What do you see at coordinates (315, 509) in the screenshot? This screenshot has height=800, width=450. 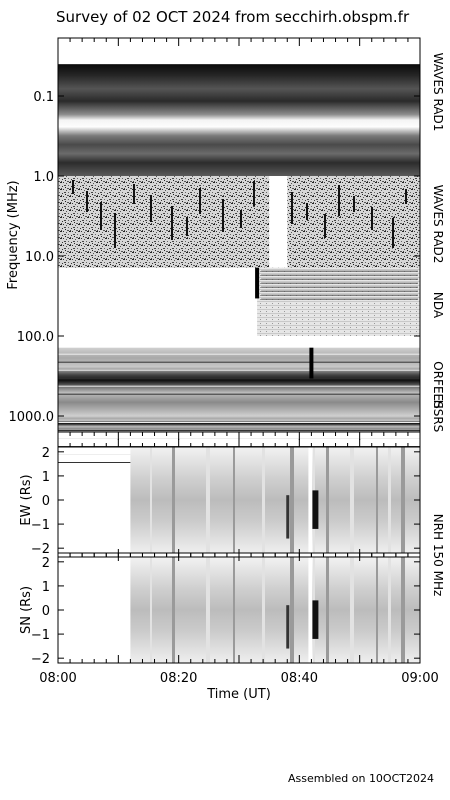 I see `nrh-dark-source` at bounding box center [315, 509].